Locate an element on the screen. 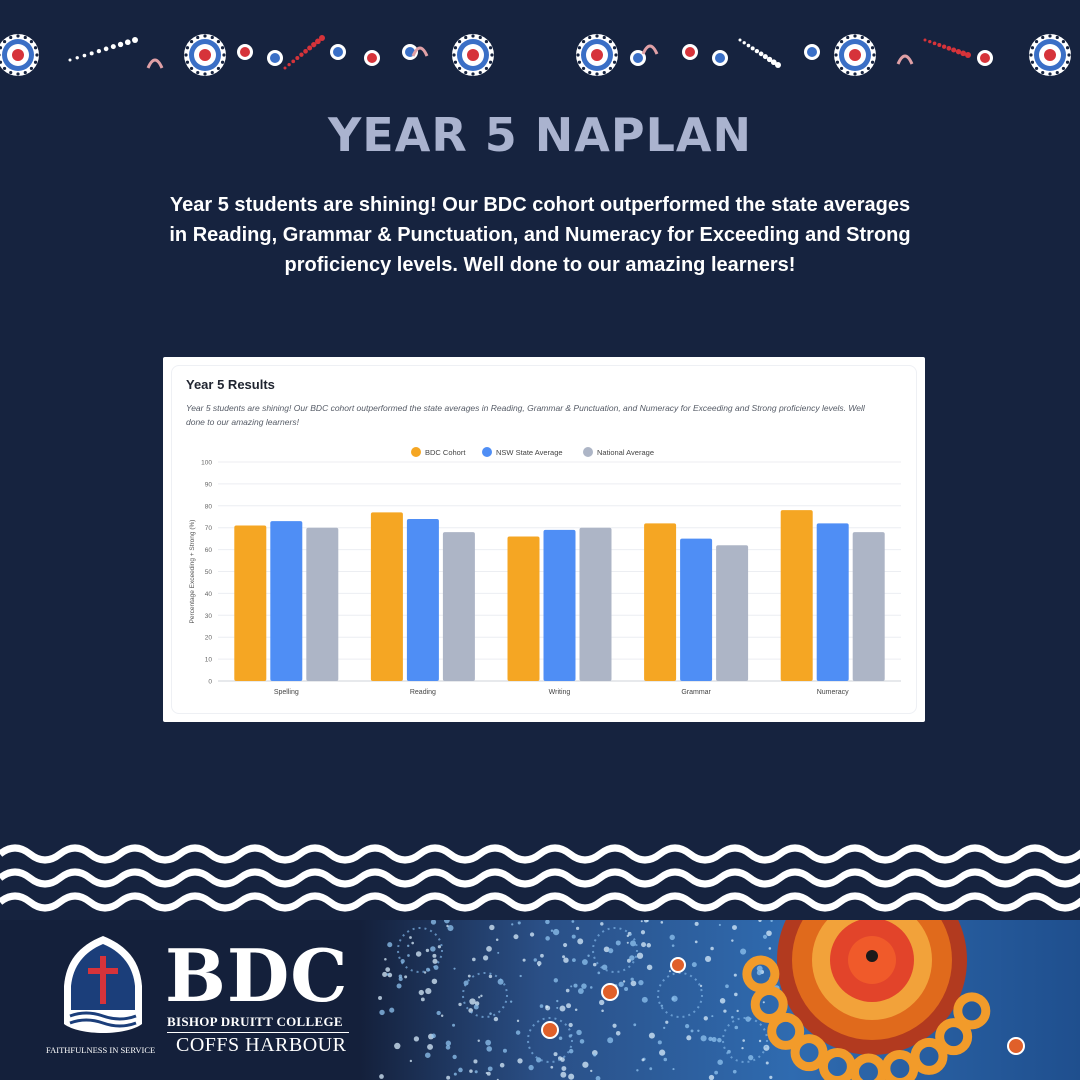 The height and width of the screenshot is (1080, 1080). legend-label: NSW State Average is located at coordinates (529, 452).